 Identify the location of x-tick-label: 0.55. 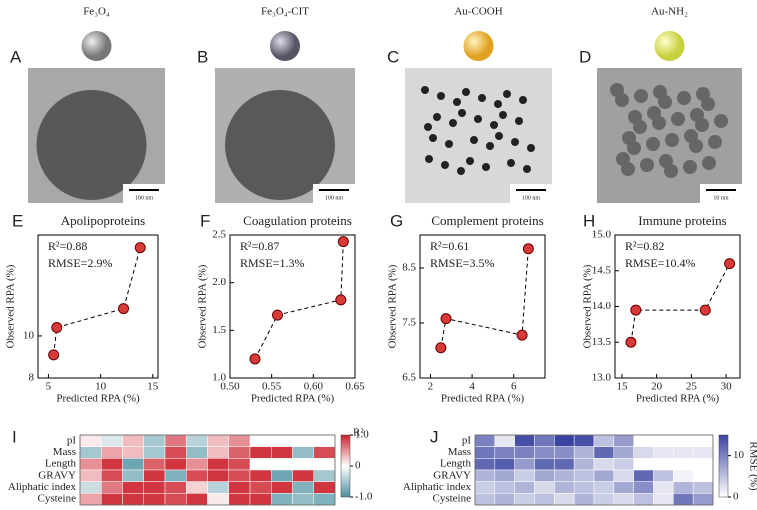
(272, 387).